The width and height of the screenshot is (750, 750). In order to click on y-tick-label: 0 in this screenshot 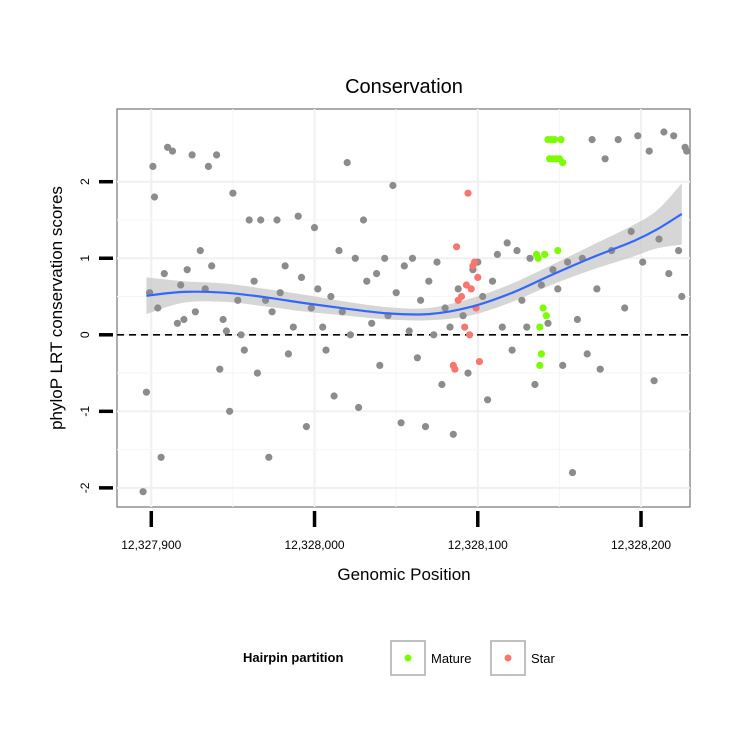, I will do `click(85, 334)`.